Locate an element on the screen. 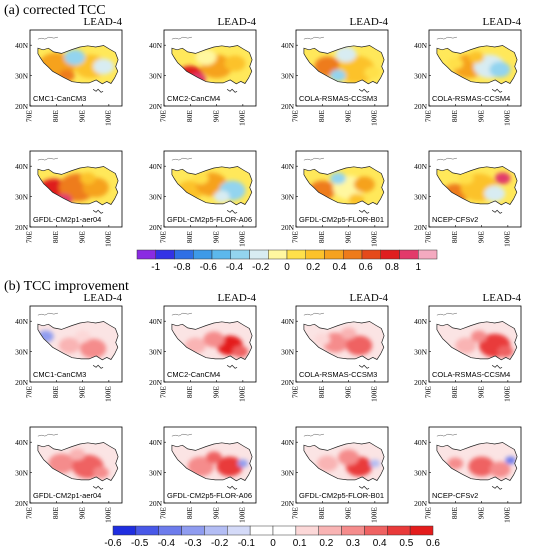  colorbar-tick-label: 0.4 is located at coordinates (340, 267).